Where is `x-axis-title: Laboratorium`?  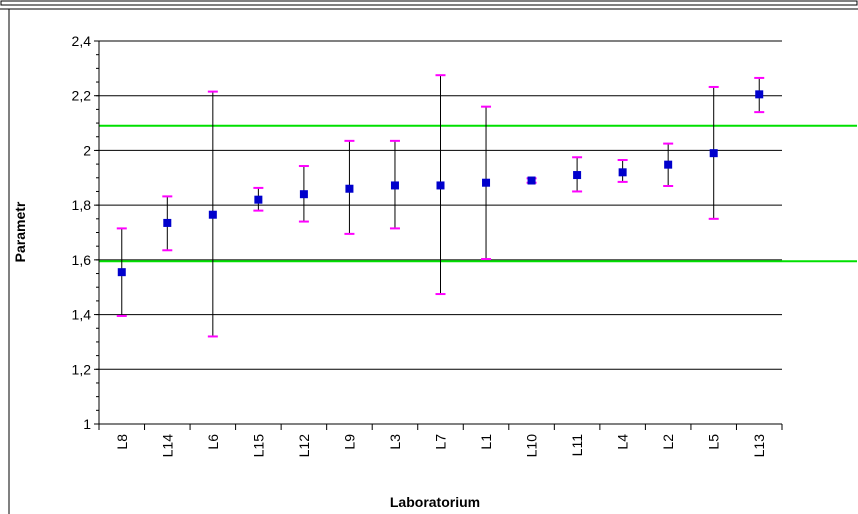
x-axis-title: Laboratorium is located at coordinates (435, 502).